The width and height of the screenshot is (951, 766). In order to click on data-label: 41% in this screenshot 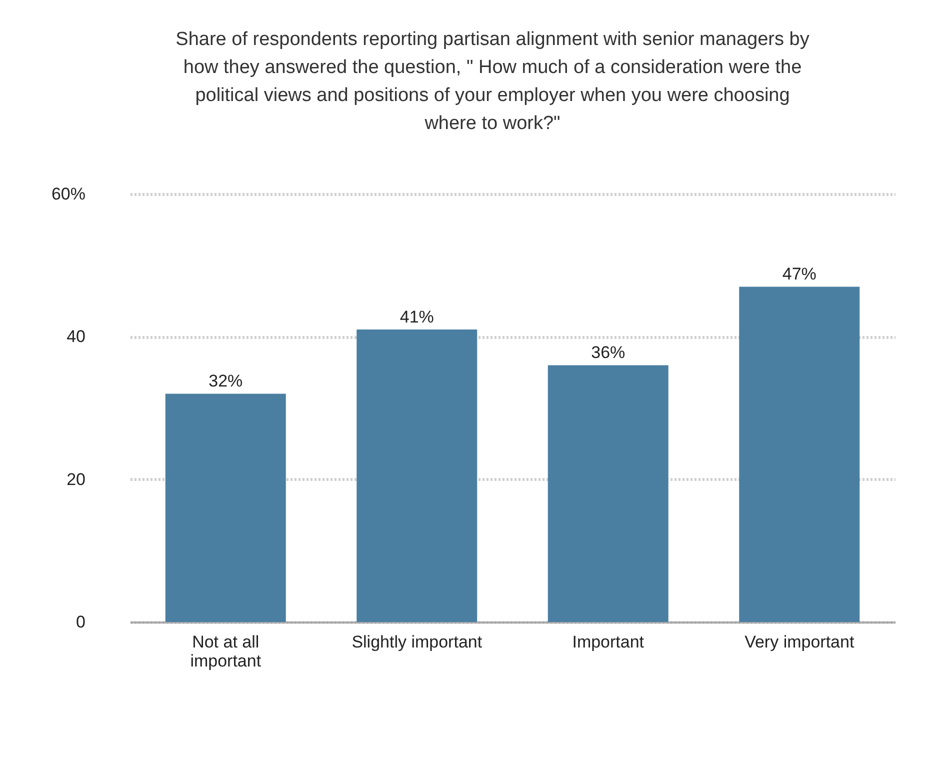, I will do `click(417, 317)`.